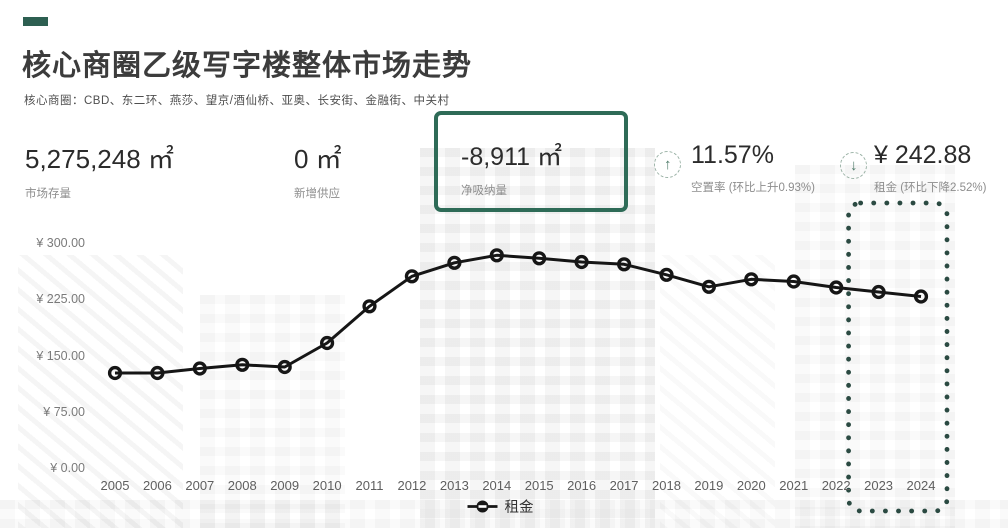  I want to click on y-axis-tick: ¥ 150.00, so click(60, 355).